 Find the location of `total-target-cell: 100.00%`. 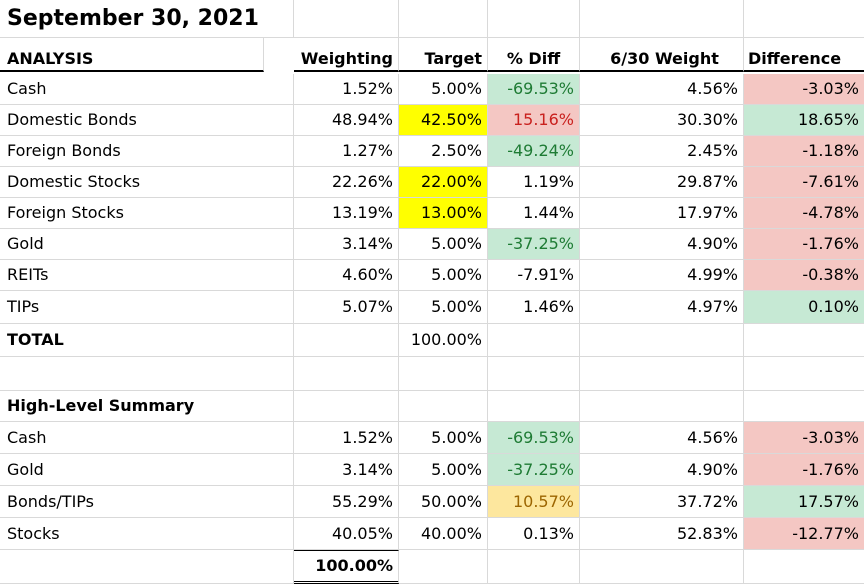

total-target-cell: 100.00% is located at coordinates (443, 340).